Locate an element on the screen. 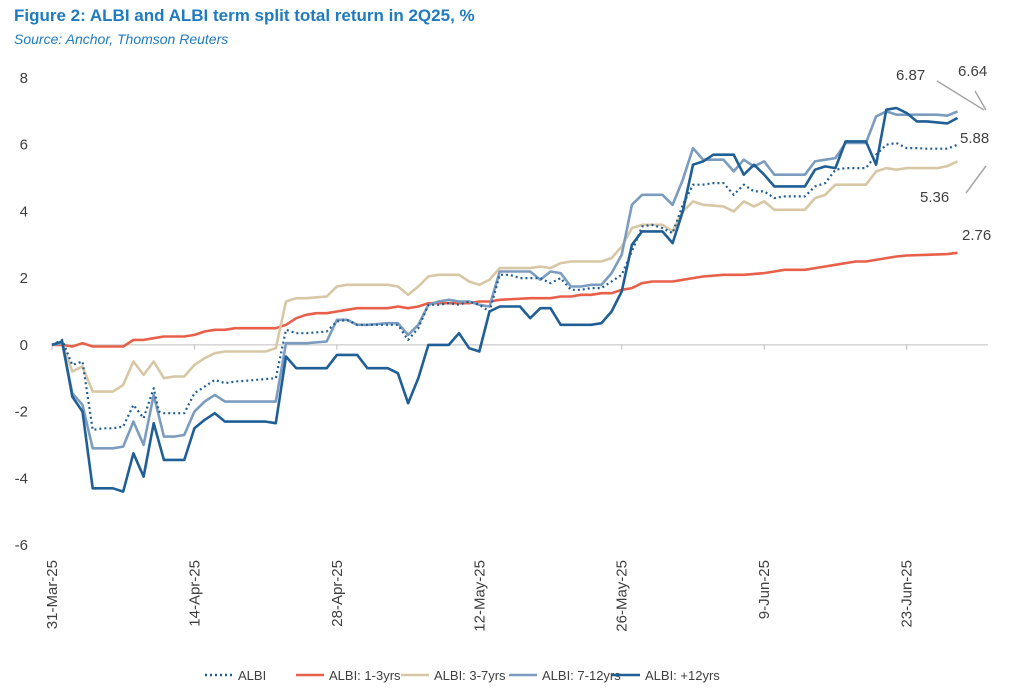 This screenshot has height=693, width=1024. x-tick-label: 14-Apr-25 is located at coordinates (194, 593).